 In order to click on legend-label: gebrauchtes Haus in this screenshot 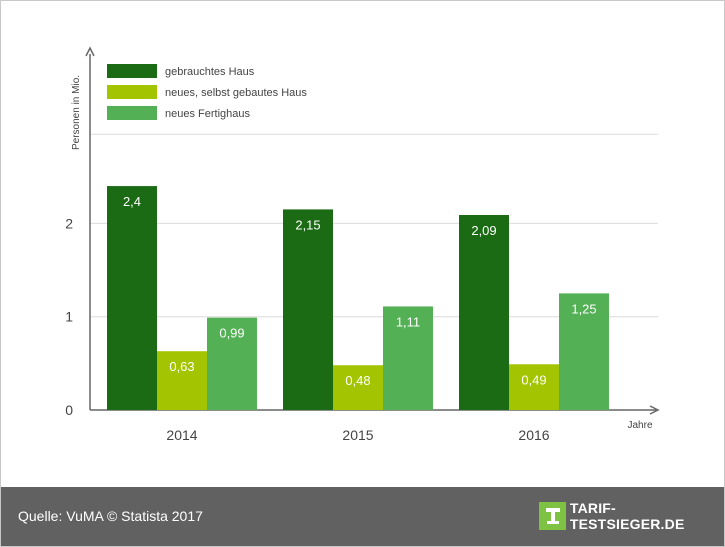, I will do `click(210, 72)`.